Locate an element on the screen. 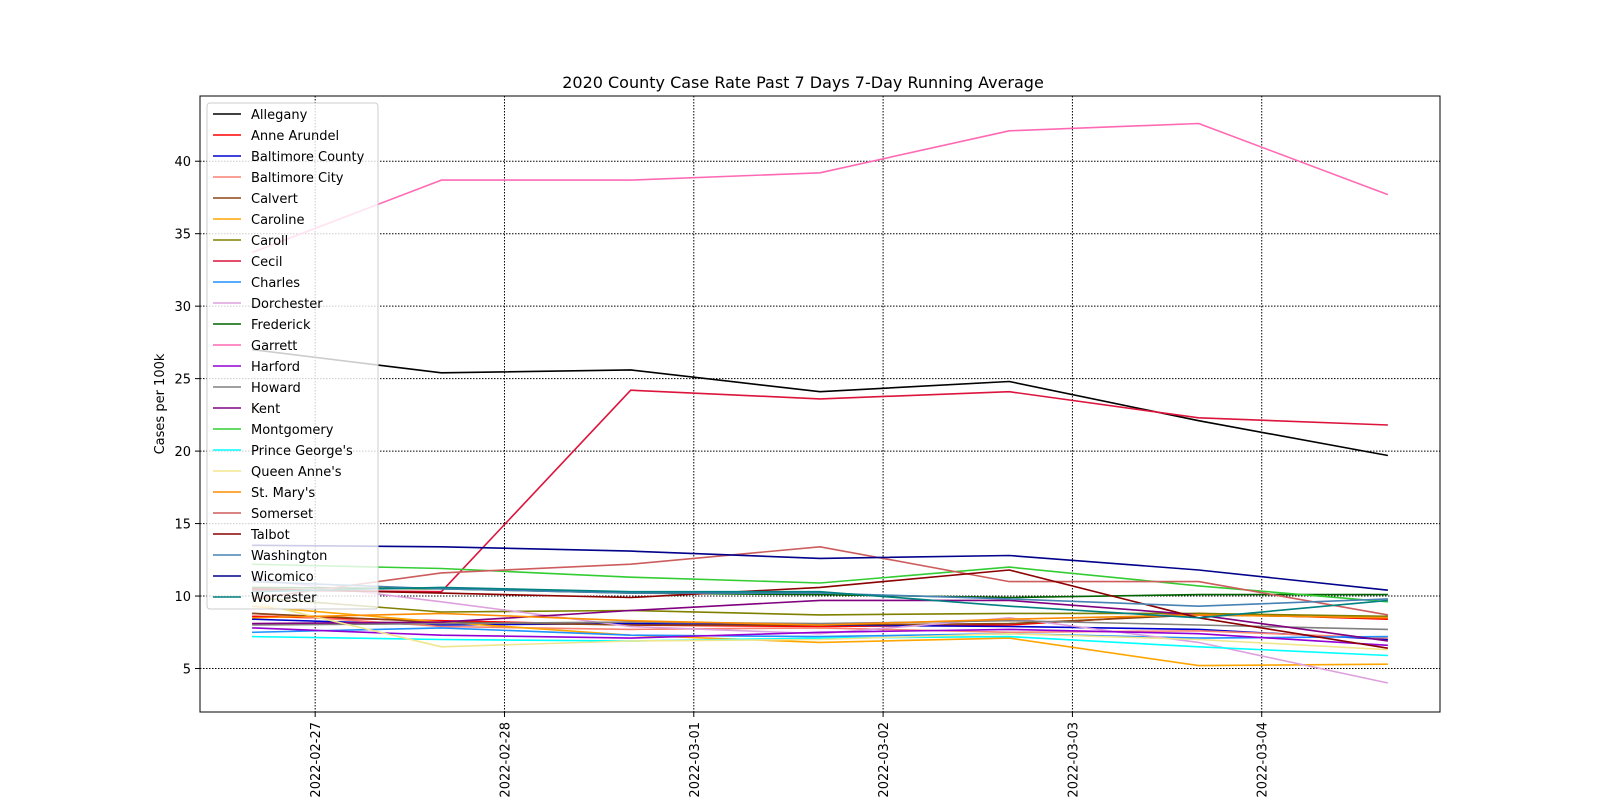  legend-entry: St. Mary's is located at coordinates (283, 493).